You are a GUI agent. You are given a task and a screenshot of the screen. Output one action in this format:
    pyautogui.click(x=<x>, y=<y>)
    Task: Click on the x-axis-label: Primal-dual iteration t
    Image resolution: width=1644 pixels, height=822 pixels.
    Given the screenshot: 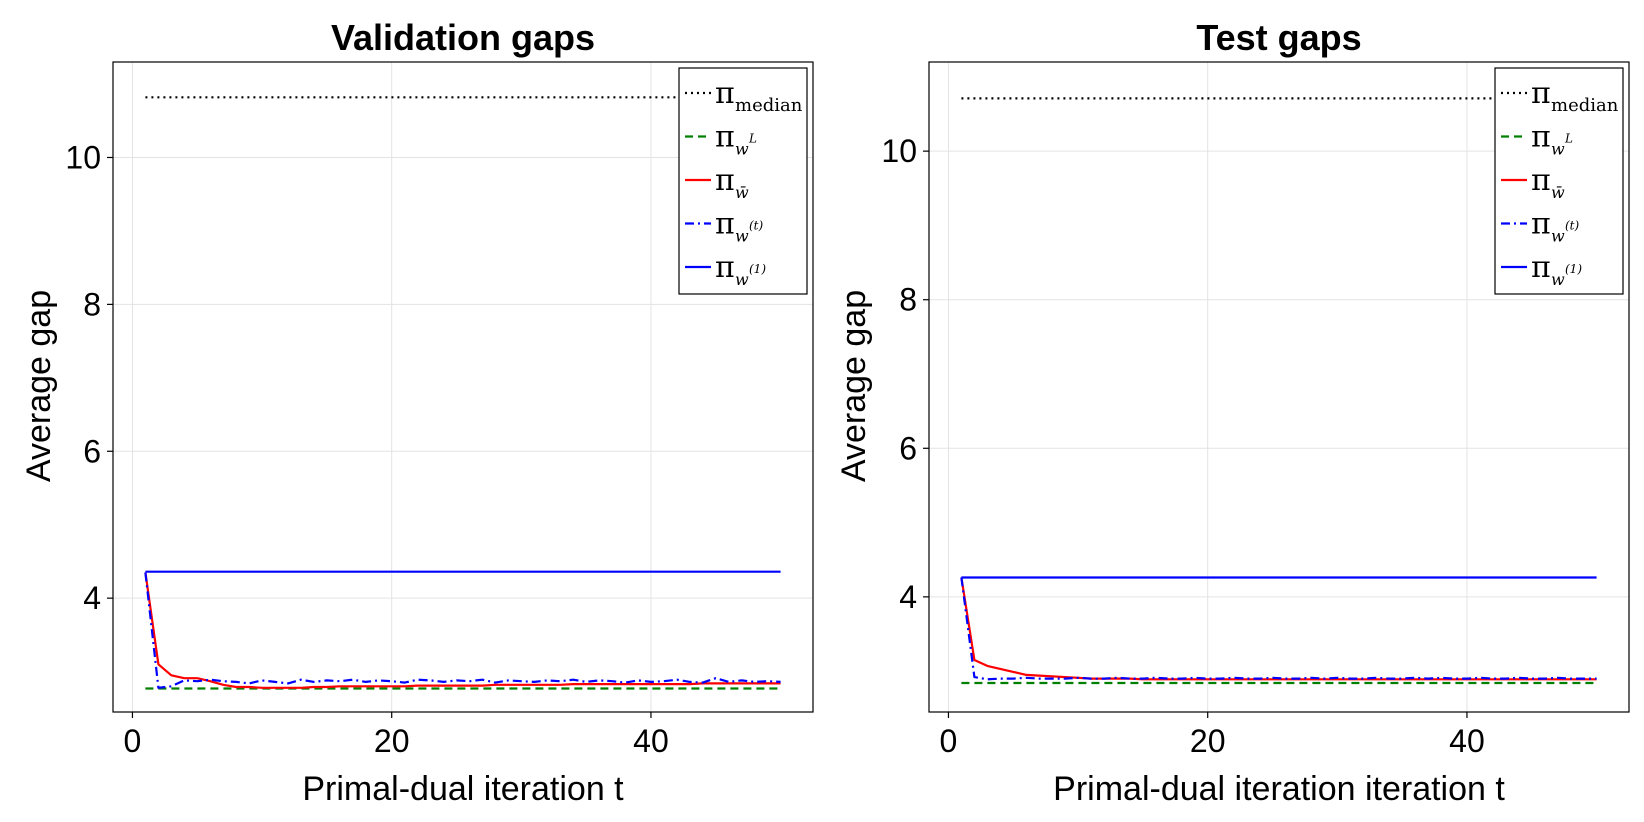 What is the action you would take?
    pyautogui.click(x=463, y=789)
    